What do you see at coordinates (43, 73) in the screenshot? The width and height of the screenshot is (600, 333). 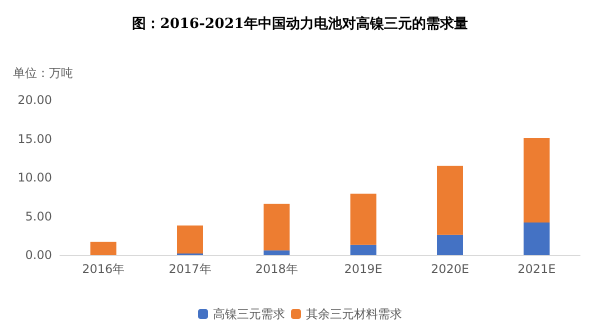 I see `y-axis-title: 单位：万吨` at bounding box center [43, 73].